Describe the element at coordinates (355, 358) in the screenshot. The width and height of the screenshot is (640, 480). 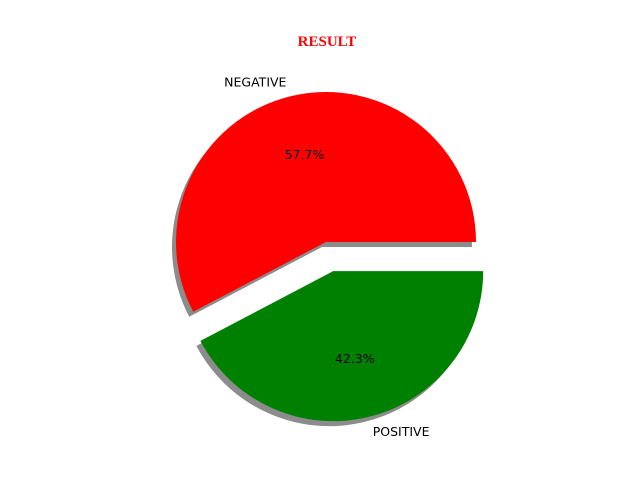
I see `slice-percent-positive: 42.3%` at that location.